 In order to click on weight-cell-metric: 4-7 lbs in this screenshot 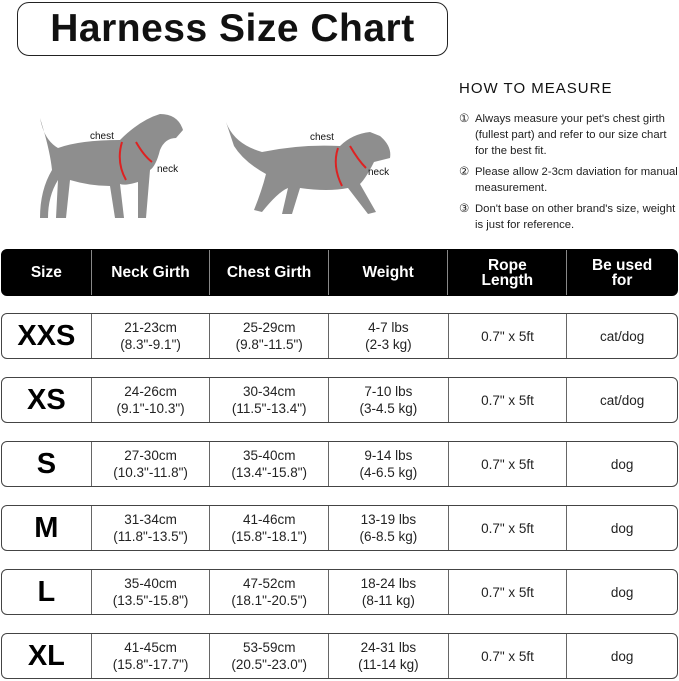, I will do `click(388, 327)`.